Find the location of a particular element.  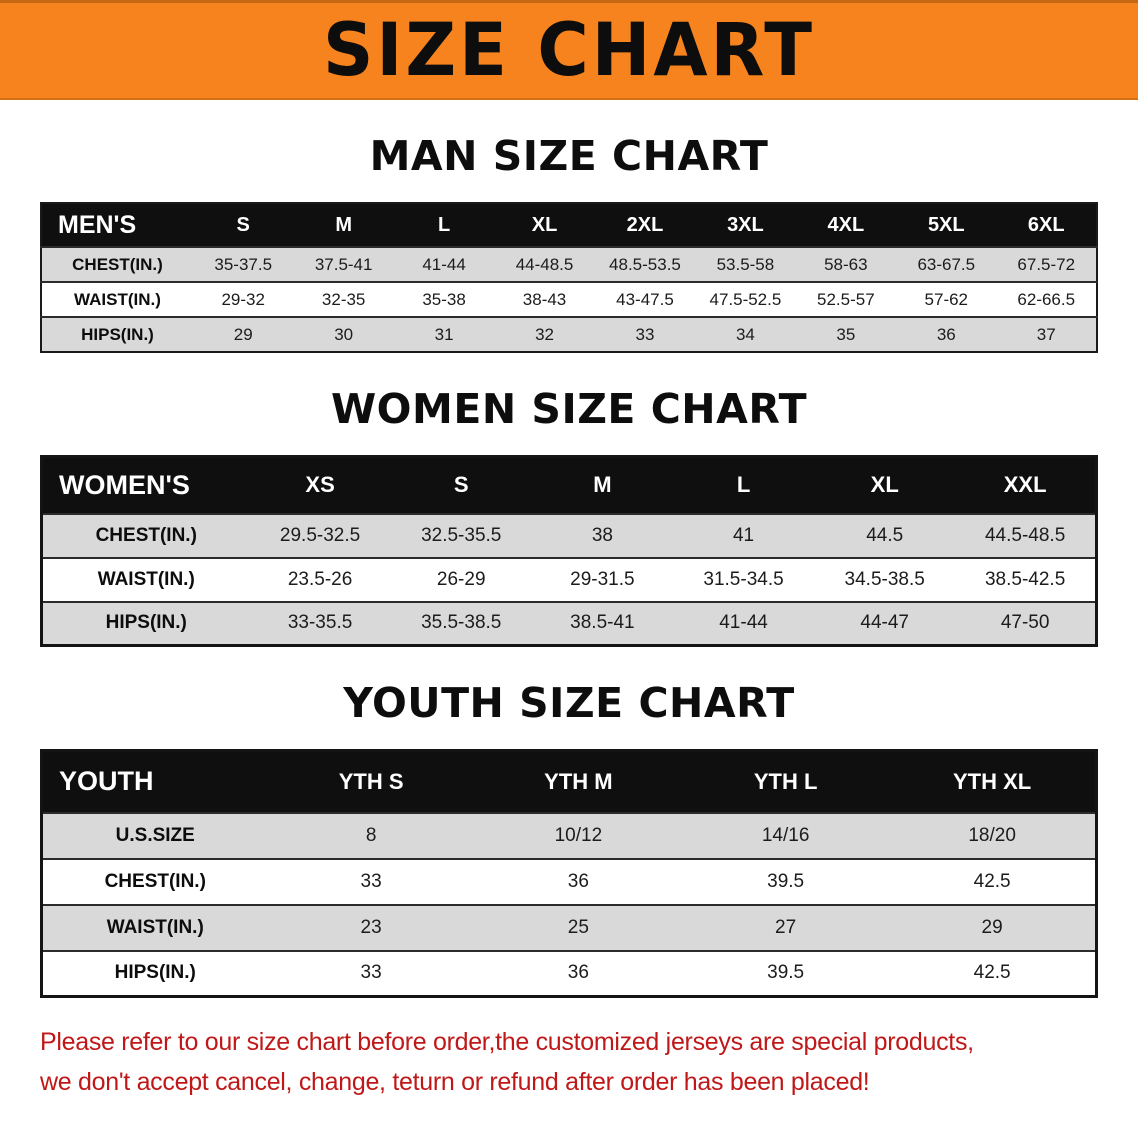

size-column-header: 6XL is located at coordinates (1046, 224).